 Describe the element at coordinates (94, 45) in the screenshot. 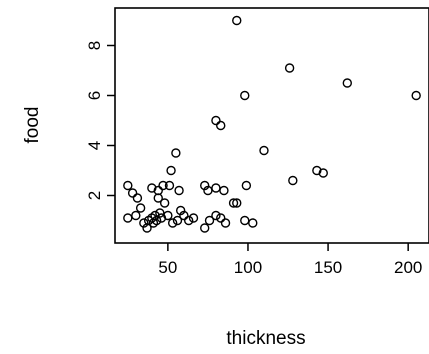

I see `y-tick-label: 8` at that location.